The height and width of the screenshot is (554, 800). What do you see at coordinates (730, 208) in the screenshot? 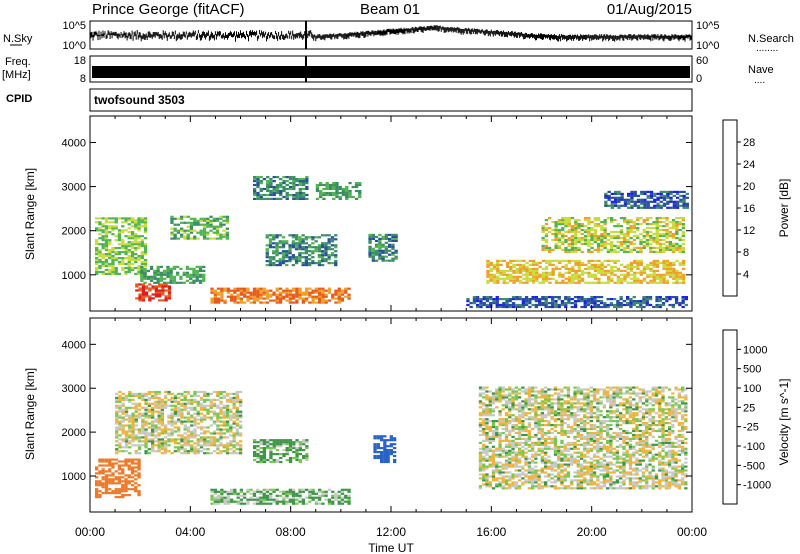
I see `colorbar-frame` at bounding box center [730, 208].